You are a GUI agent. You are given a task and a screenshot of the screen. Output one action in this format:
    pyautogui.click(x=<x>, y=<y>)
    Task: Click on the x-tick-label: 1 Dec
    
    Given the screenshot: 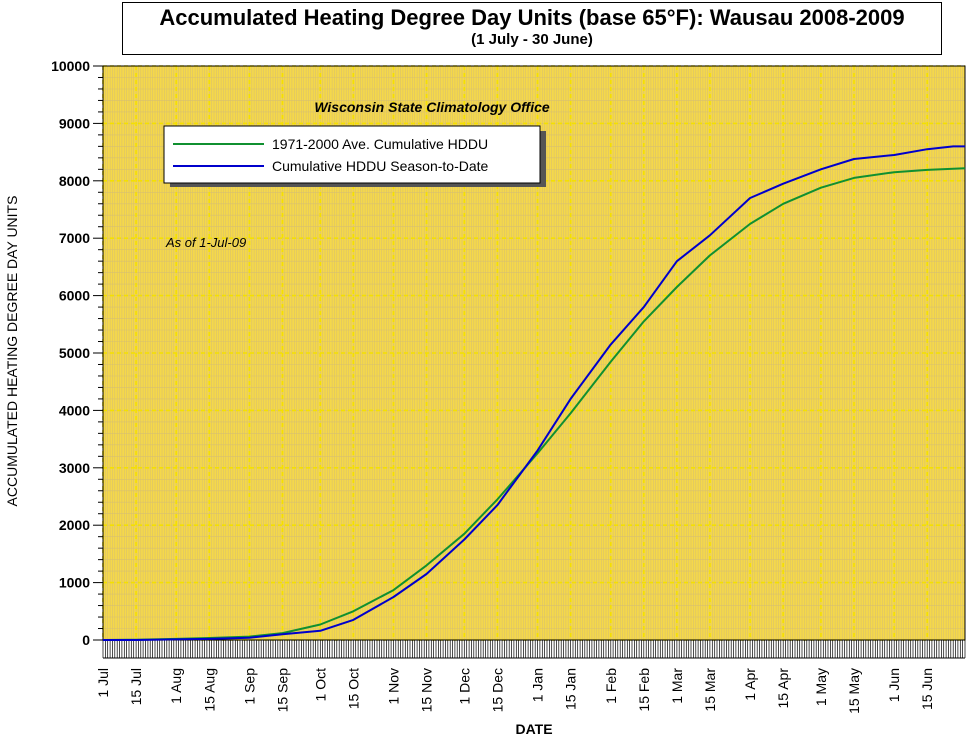 What is the action you would take?
    pyautogui.click(x=464, y=686)
    